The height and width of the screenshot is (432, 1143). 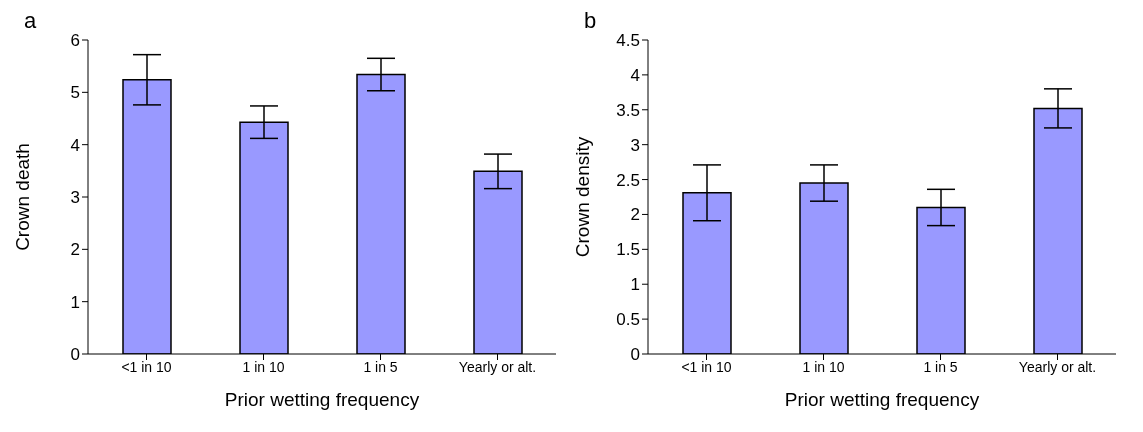 What do you see at coordinates (75, 93) in the screenshot?
I see `y-tick-label: 5` at bounding box center [75, 93].